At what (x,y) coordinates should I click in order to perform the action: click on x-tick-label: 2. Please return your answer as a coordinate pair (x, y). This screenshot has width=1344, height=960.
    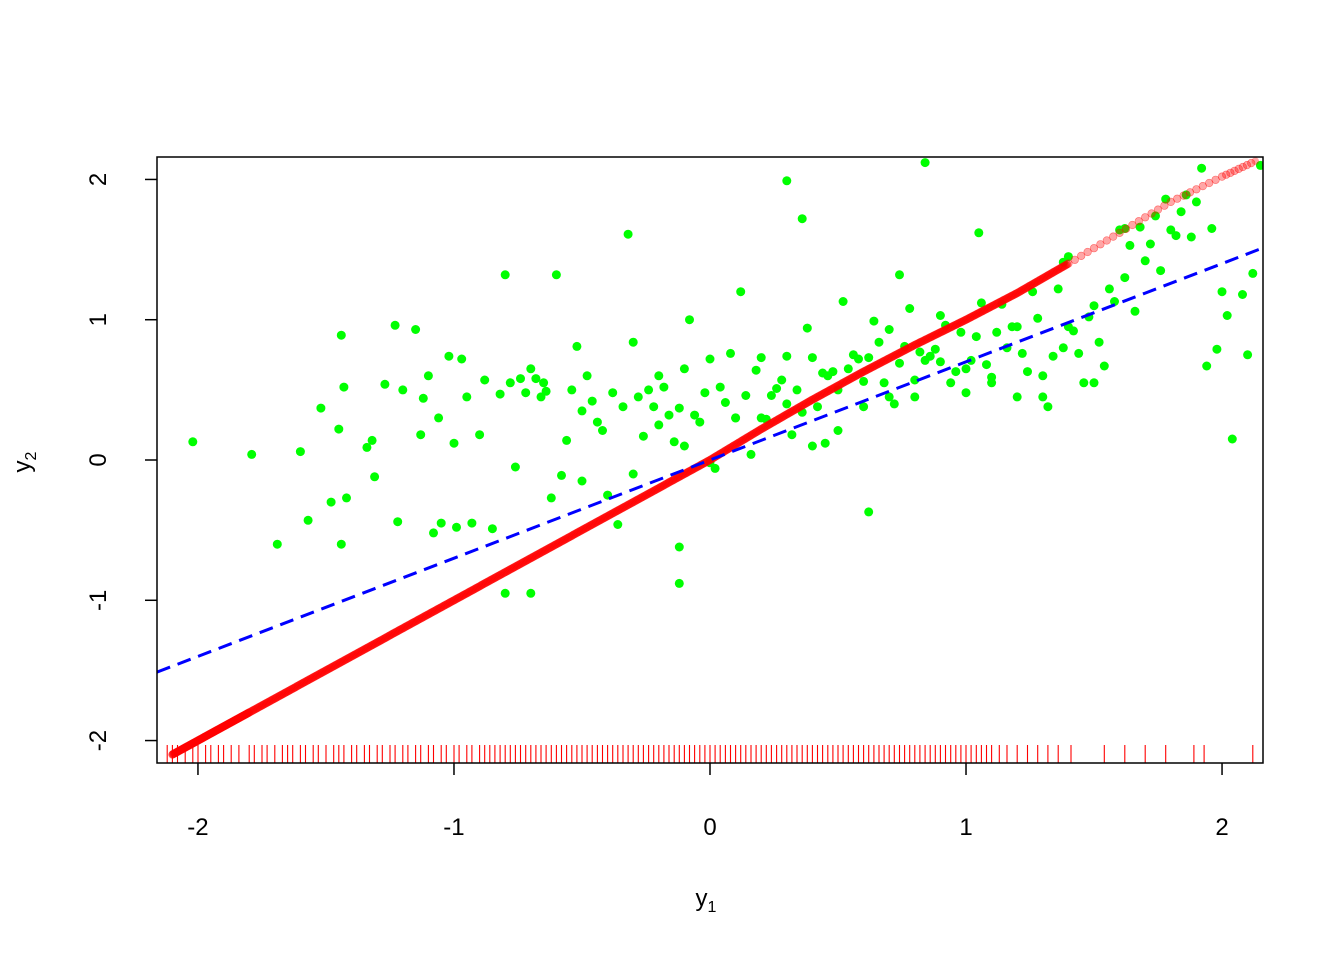
    Looking at the image, I should click on (1221, 827).